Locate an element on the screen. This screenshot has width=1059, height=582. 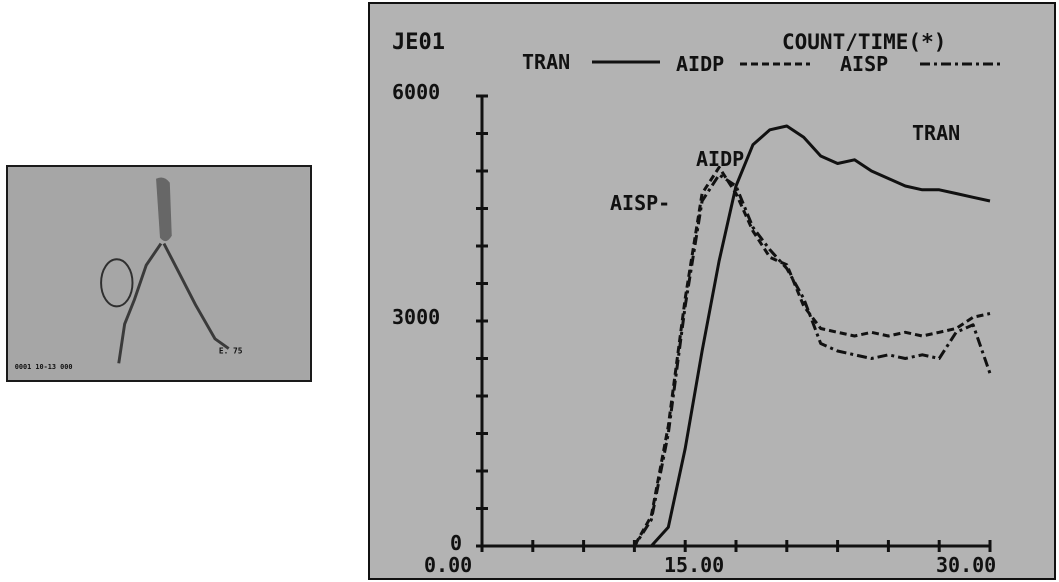
x-tick-label-15: 15.00 is located at coordinates (694, 565).